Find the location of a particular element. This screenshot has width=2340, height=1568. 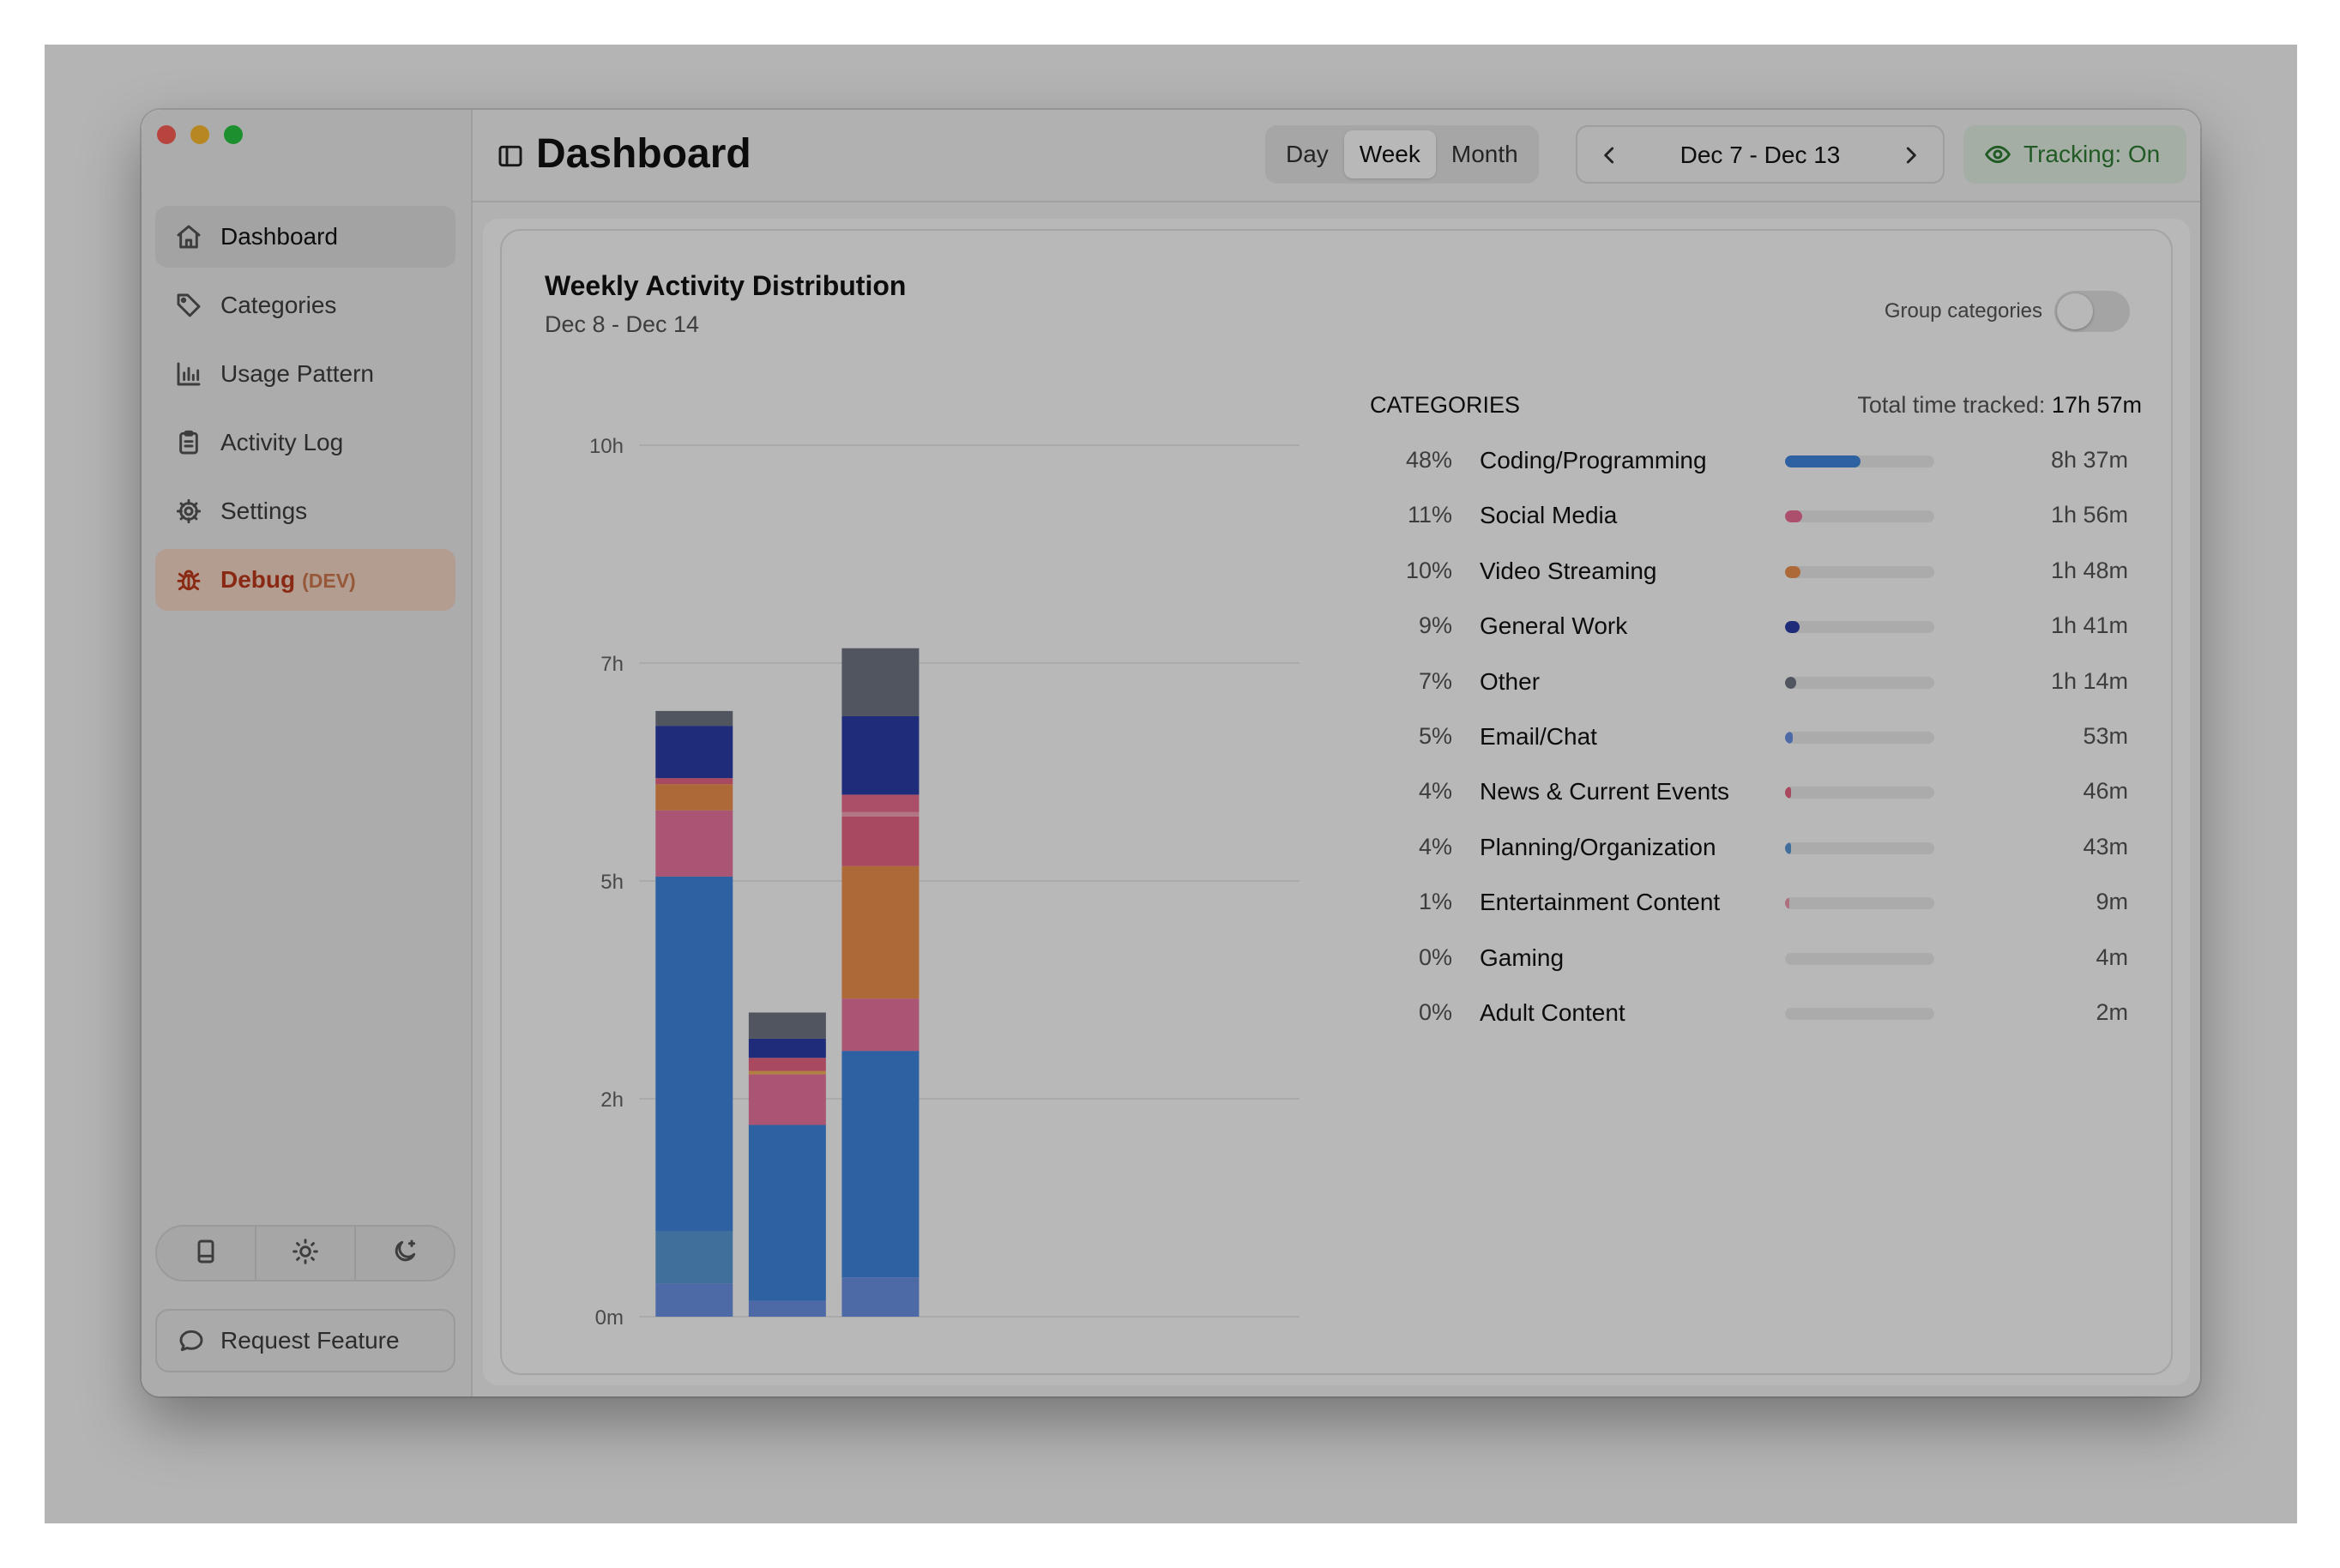

request-feature-label: Request Feature is located at coordinates (310, 1341).